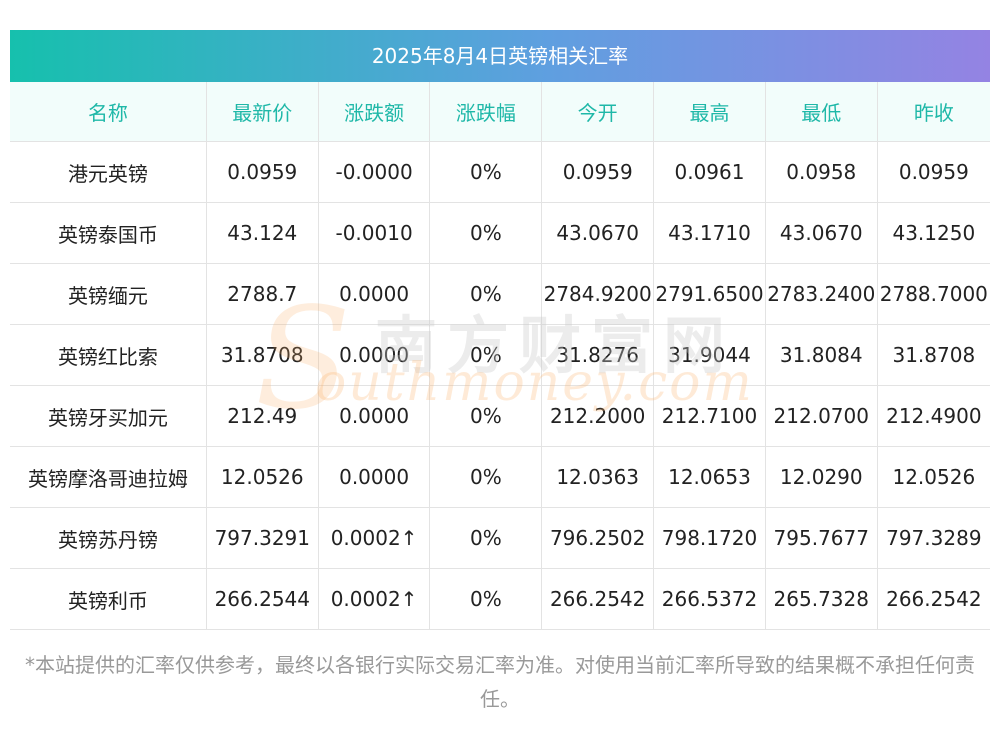 This screenshot has height=733, width=1000. I want to click on cell-open: 2784.9200, so click(597, 294).